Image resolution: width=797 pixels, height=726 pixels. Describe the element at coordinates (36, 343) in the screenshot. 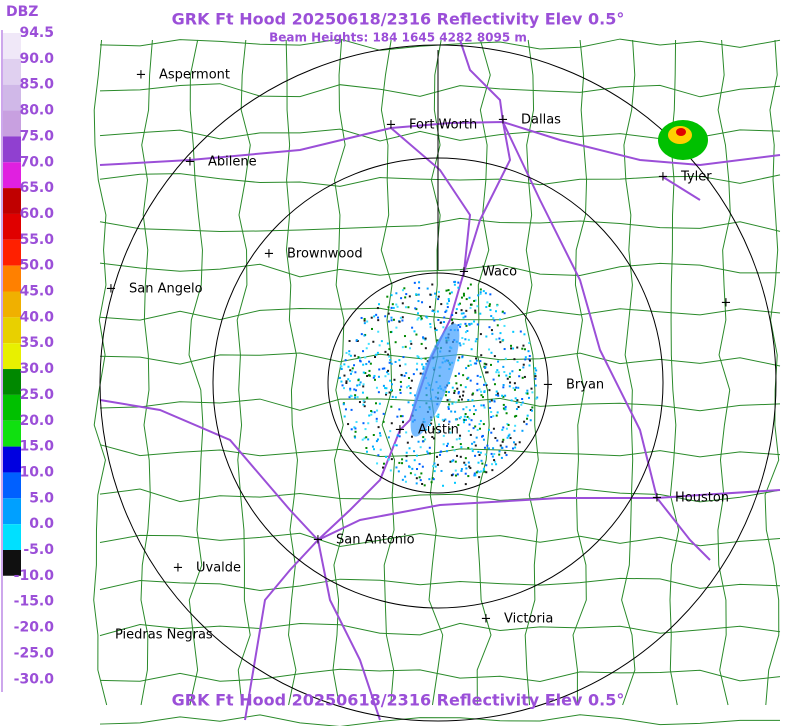

I see `legend-label: 35.0` at that location.